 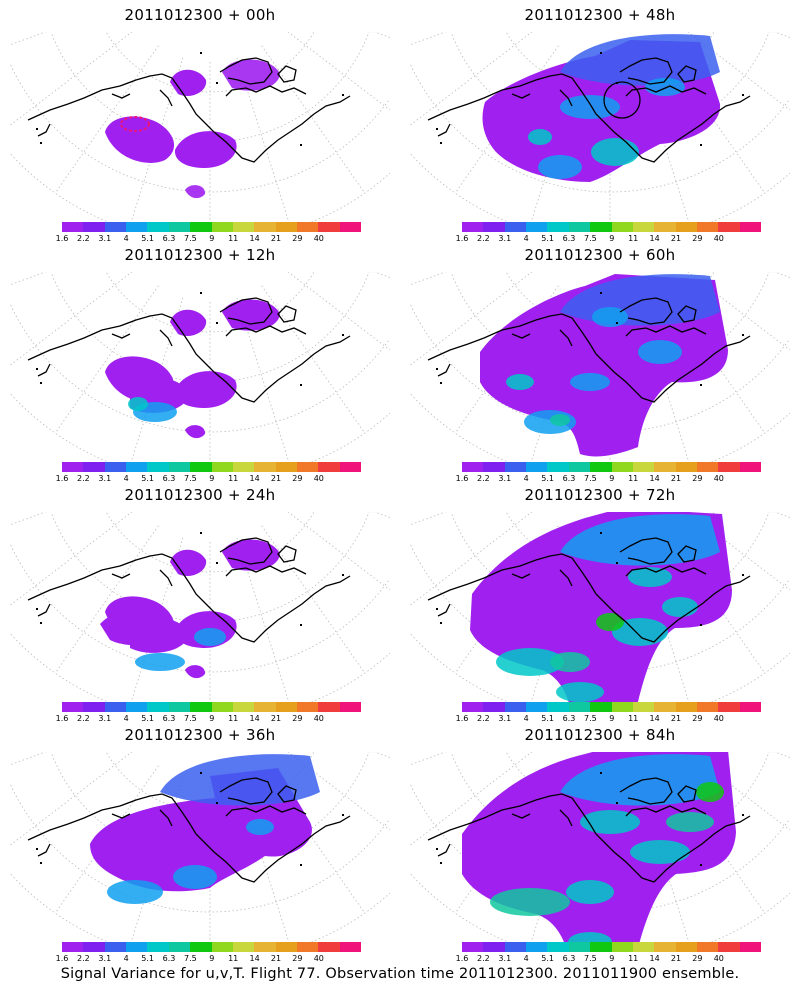 I want to click on colorbar-label: 11, so click(x=233, y=478).